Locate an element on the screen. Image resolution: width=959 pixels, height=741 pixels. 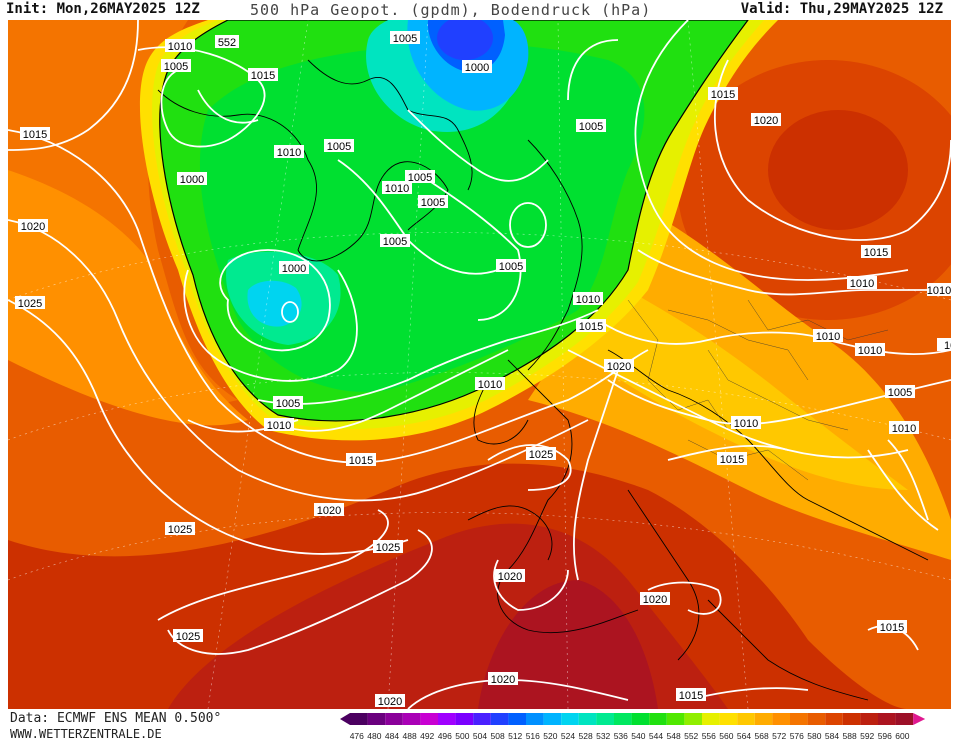
data-source-label: Data: ECMWF ENS MEAN 0.500° is located at coordinates (116, 718).